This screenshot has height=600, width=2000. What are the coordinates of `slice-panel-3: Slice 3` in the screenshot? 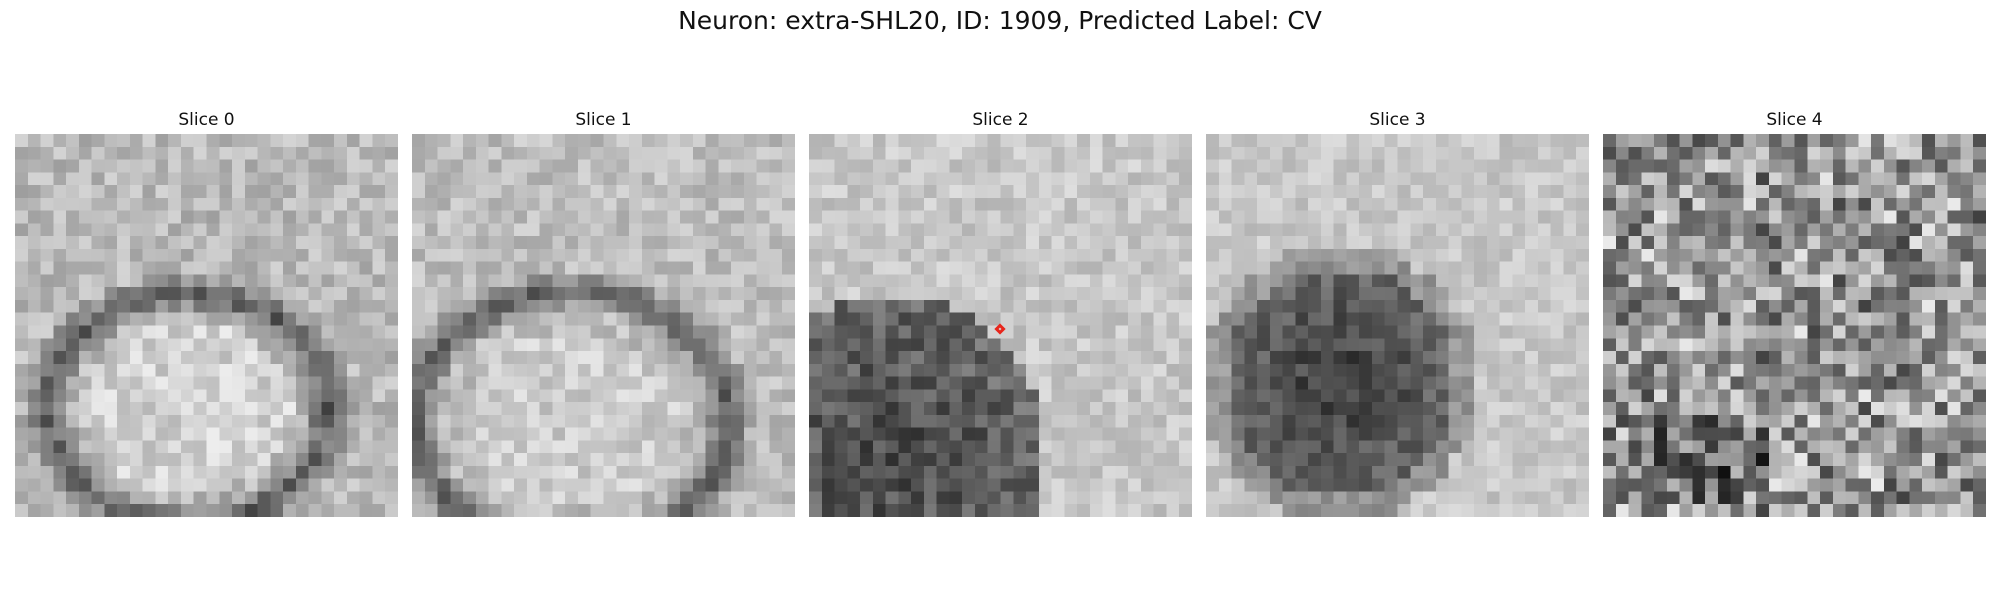 It's located at (1397, 312).